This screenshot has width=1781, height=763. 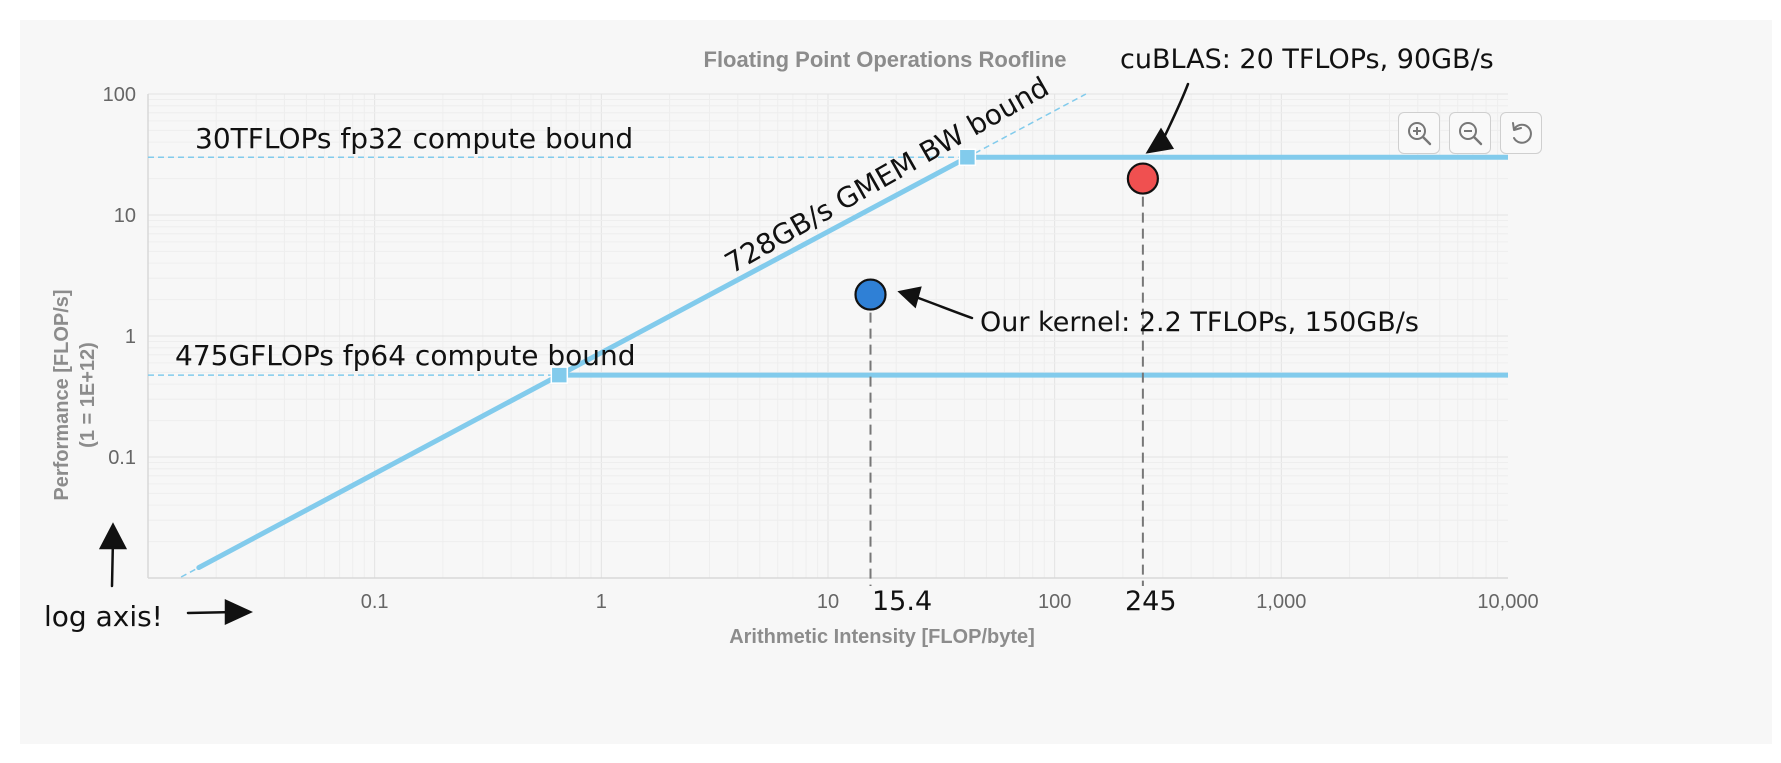 What do you see at coordinates (935, 303) in the screenshot?
I see `our-kernel-arrow` at bounding box center [935, 303].